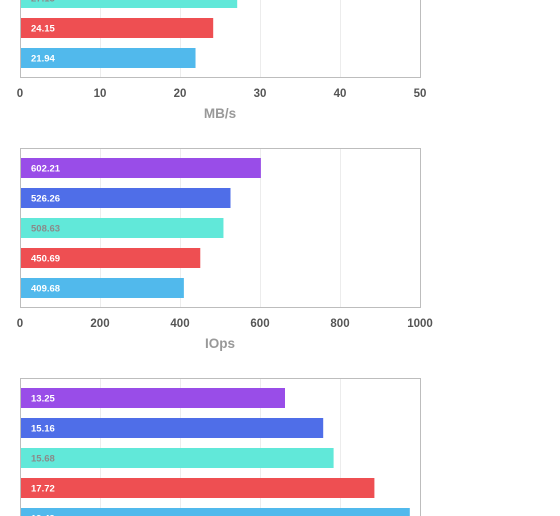 The height and width of the screenshot is (516, 560). What do you see at coordinates (43, 59) in the screenshot?
I see `data-label: 21.94` at bounding box center [43, 59].